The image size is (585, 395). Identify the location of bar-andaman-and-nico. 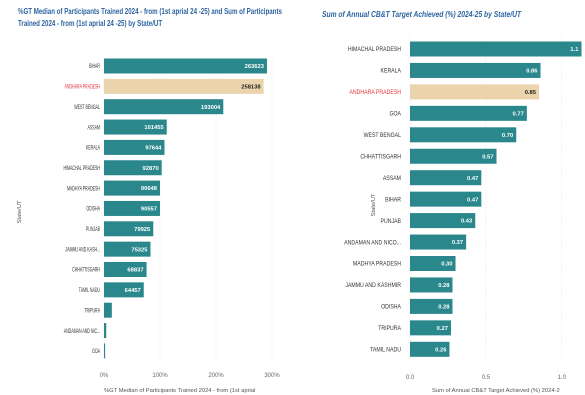
(438, 242).